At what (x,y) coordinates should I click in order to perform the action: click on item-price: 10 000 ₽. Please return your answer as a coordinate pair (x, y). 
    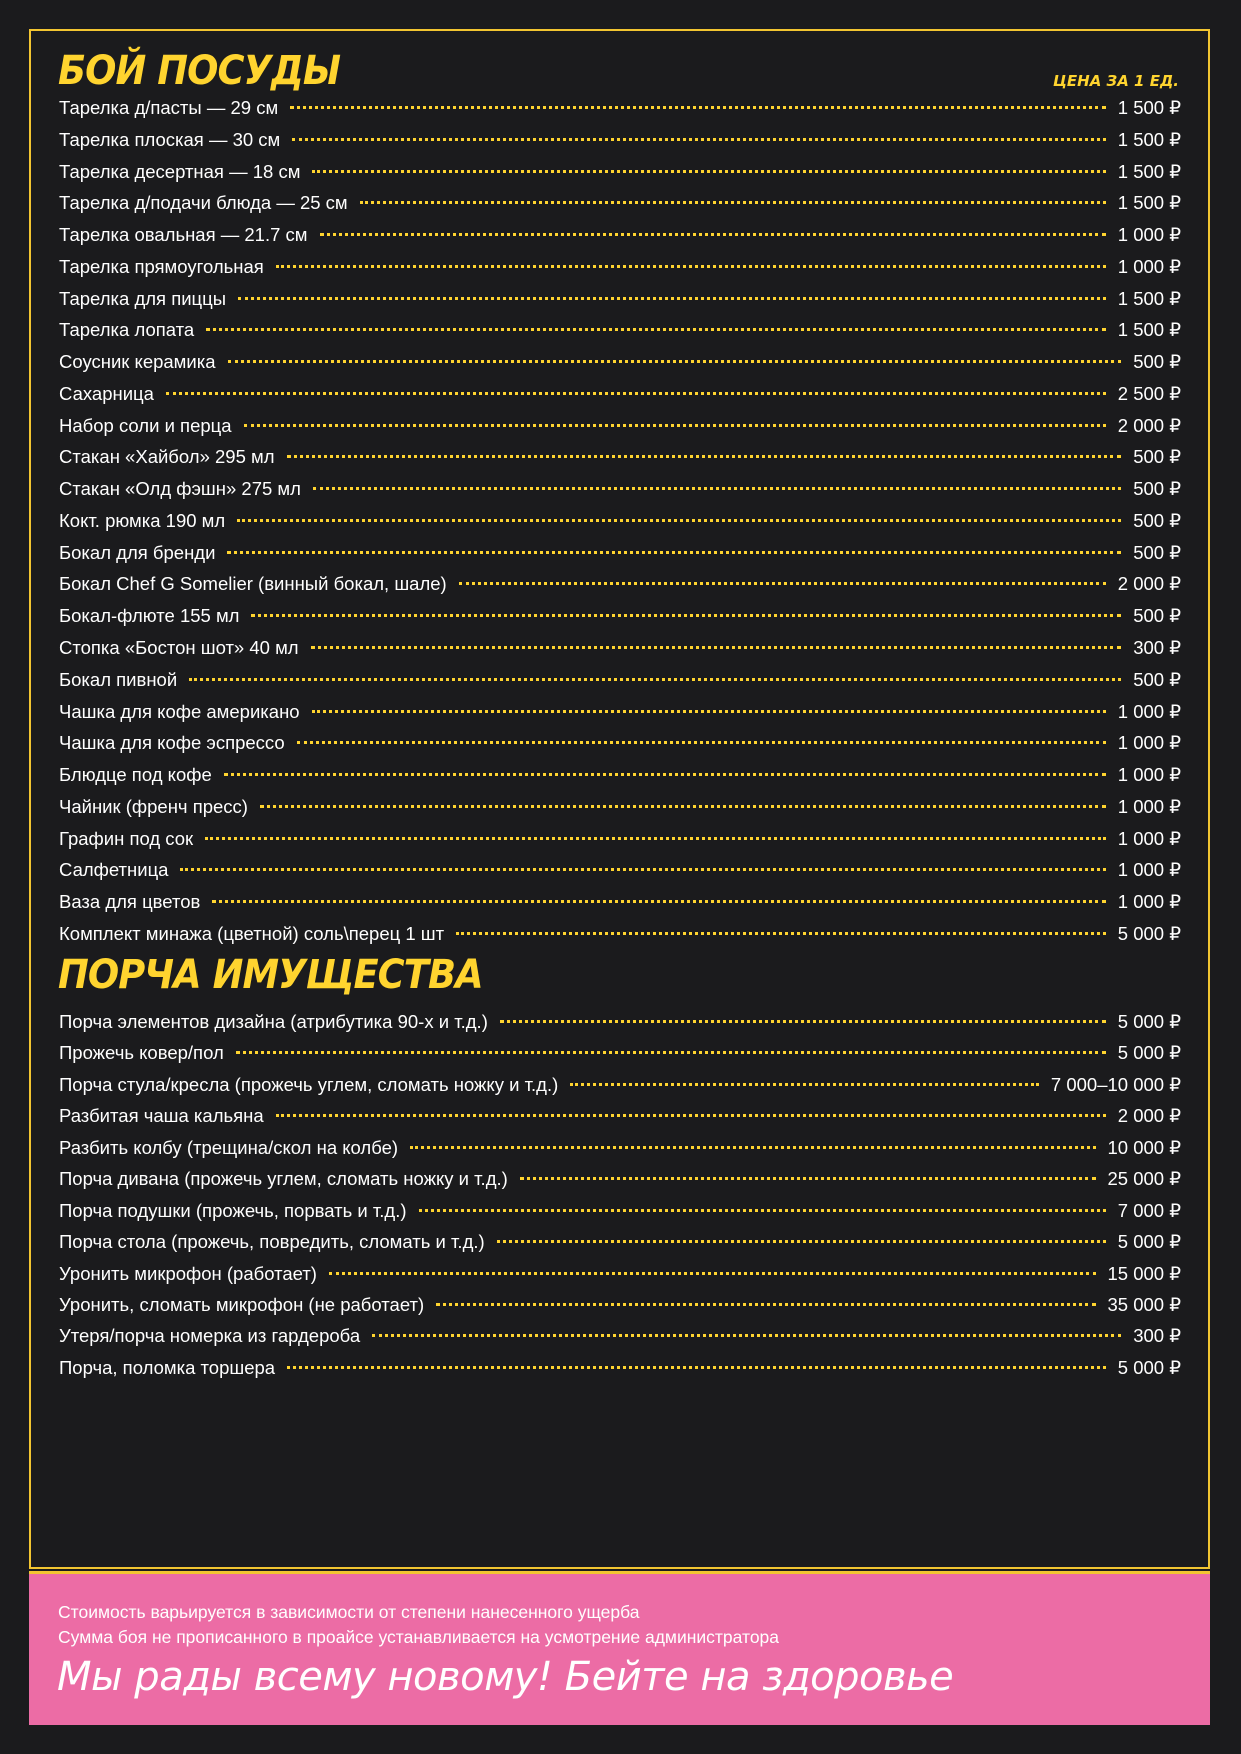
    Looking at the image, I should click on (1144, 1147).